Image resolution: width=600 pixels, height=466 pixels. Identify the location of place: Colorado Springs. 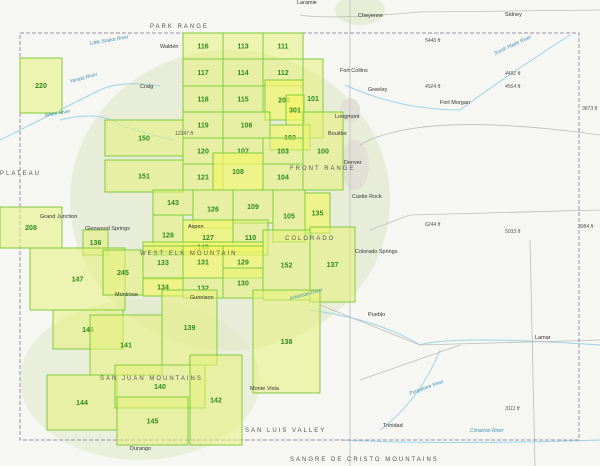
(376, 252).